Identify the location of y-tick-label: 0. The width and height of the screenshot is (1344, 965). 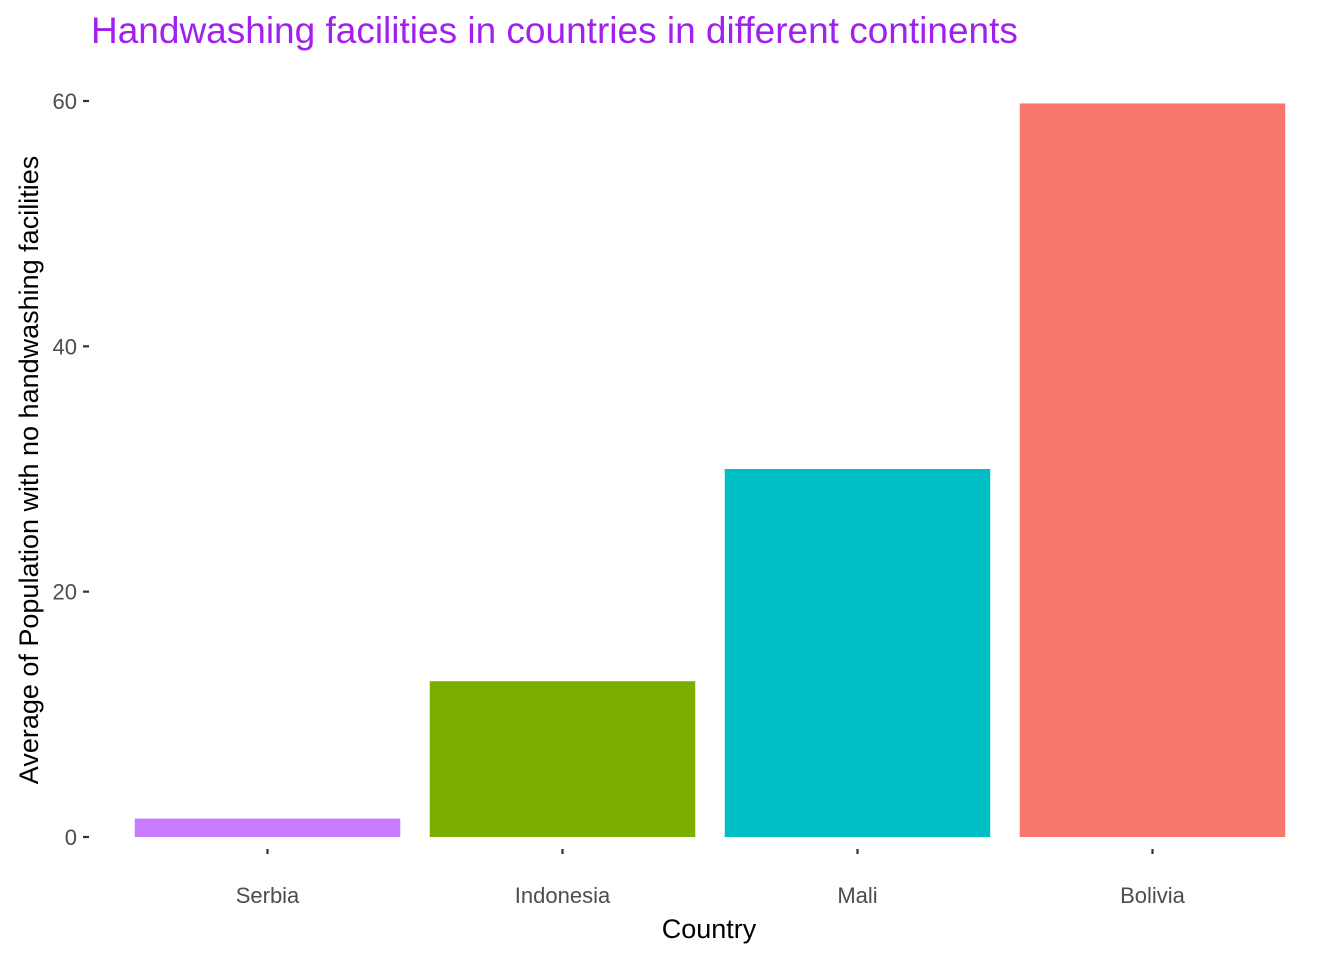
(71, 837).